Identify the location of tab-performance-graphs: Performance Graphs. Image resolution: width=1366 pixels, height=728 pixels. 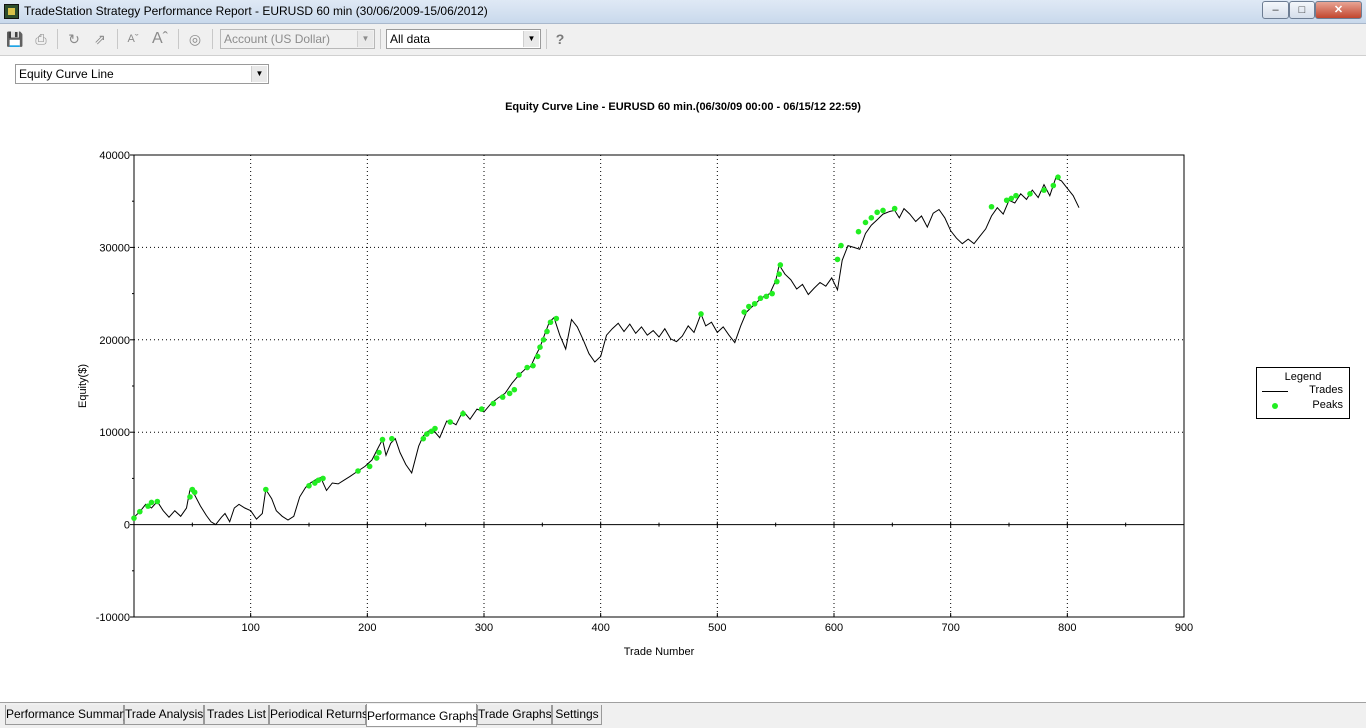
(422, 715).